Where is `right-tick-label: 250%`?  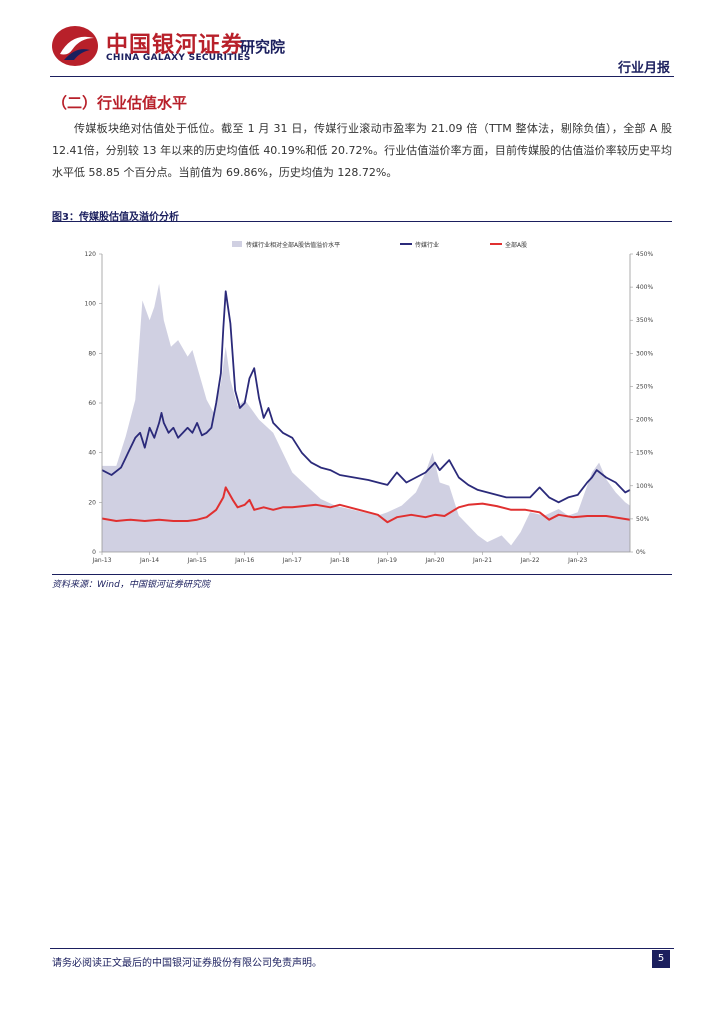
right-tick-label: 250% is located at coordinates (644, 386).